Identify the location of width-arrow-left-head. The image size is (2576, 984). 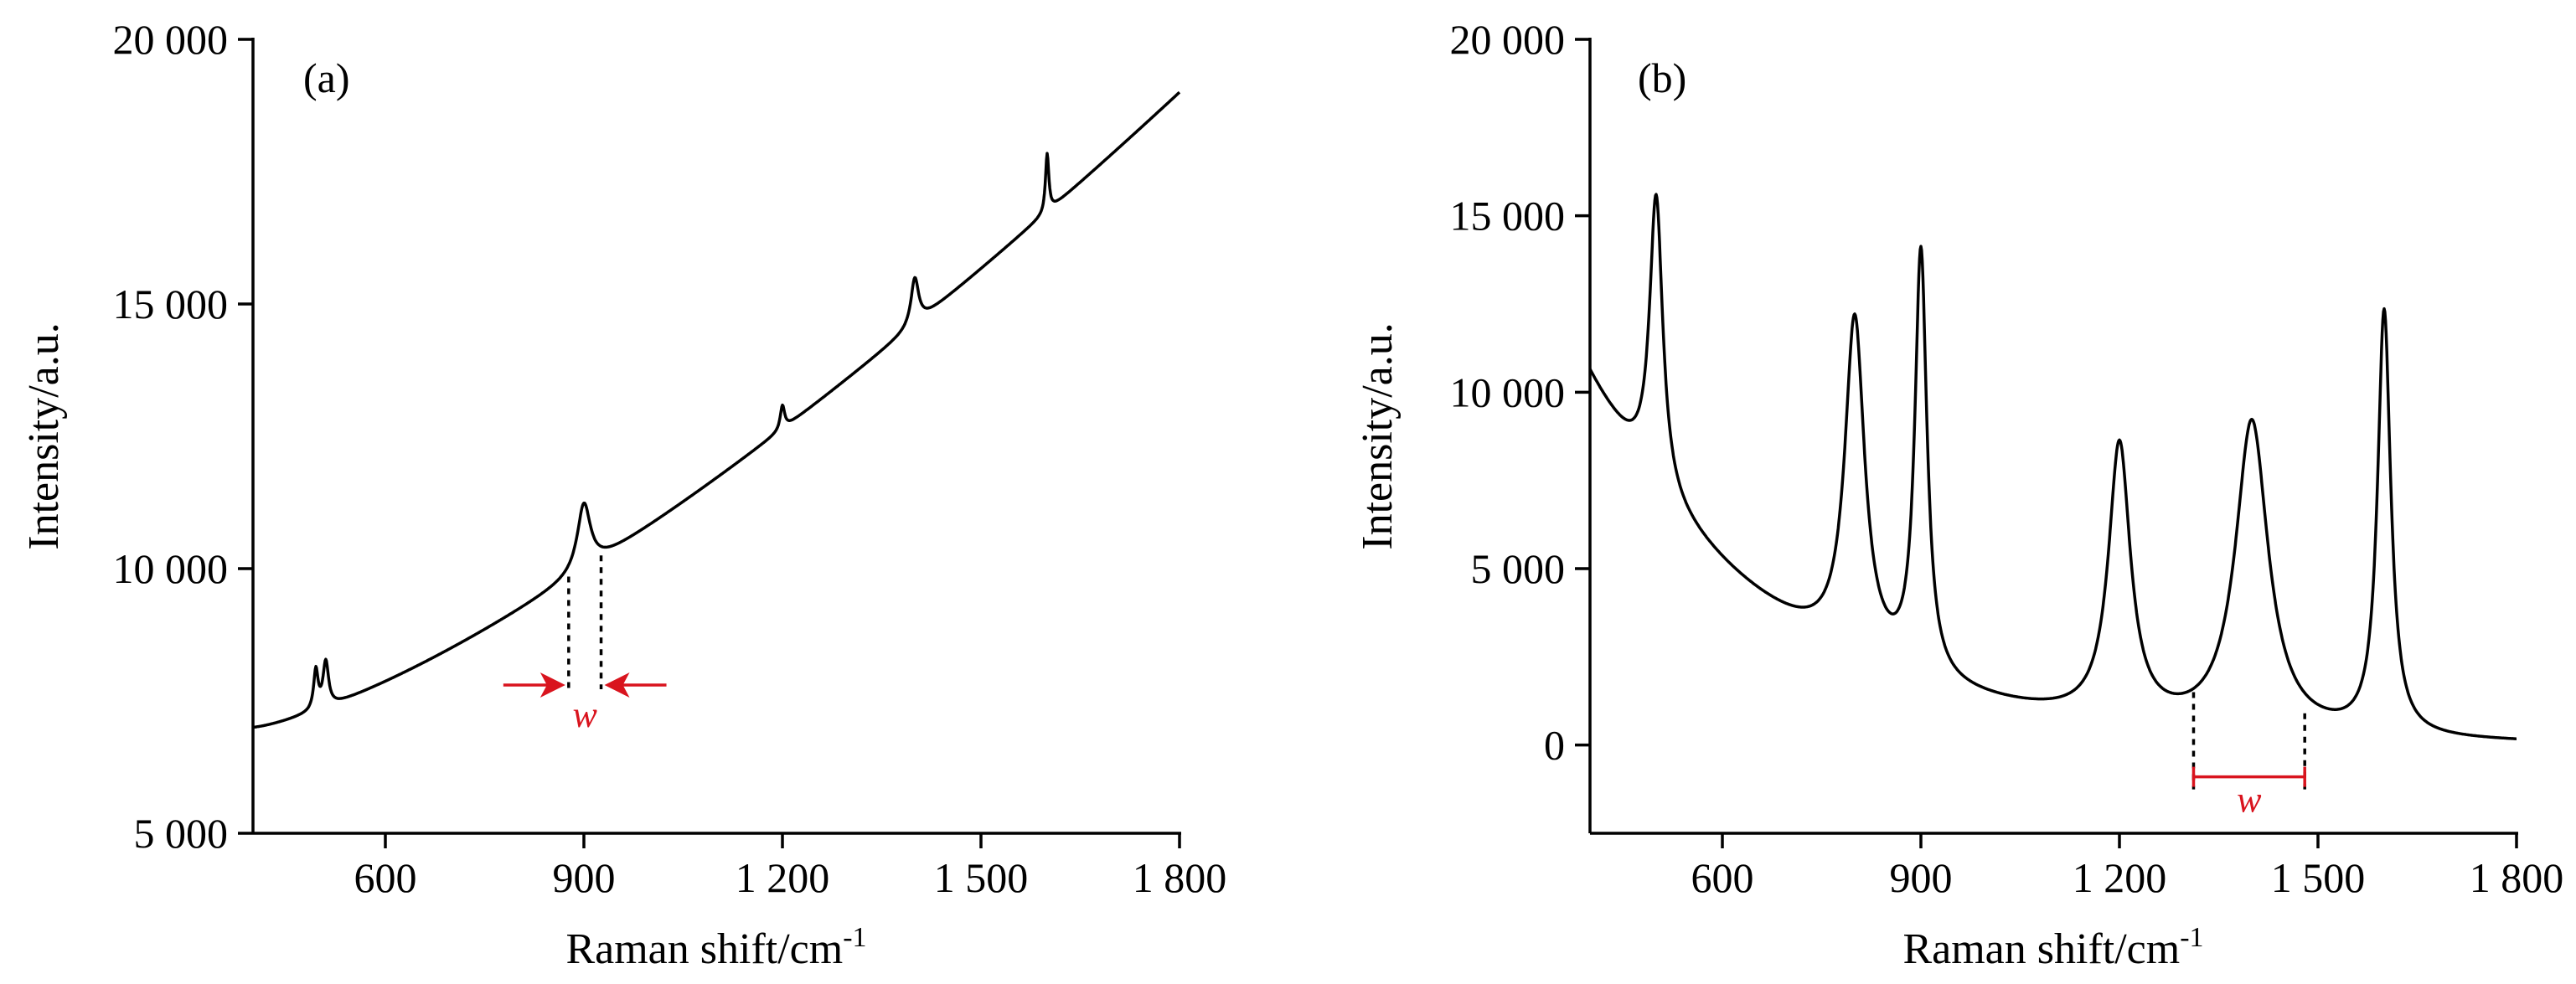
(552, 685).